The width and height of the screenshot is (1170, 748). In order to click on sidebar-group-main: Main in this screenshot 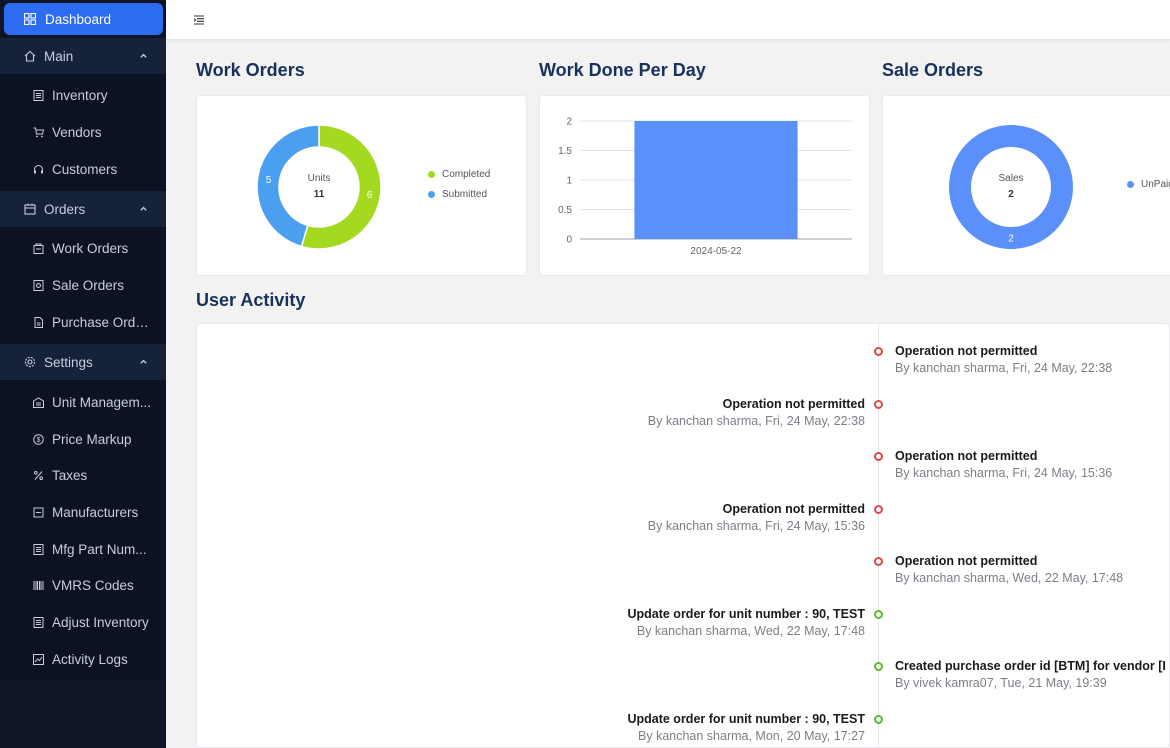, I will do `click(83, 56)`.